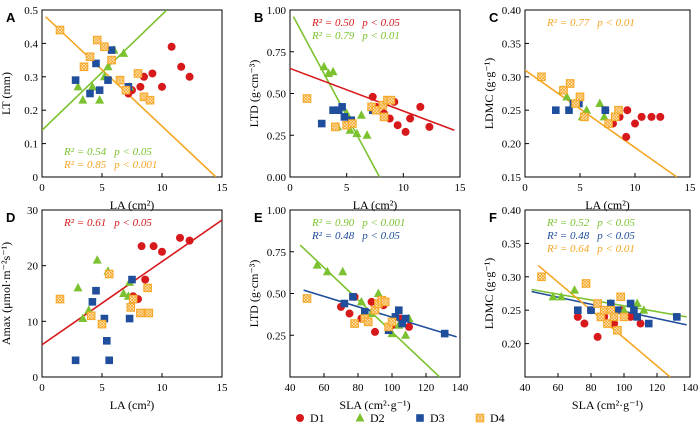 The image size is (700, 430). What do you see at coordinates (254, 94) in the screenshot?
I see `y-axis-label: LTD (g·cm⁻³)` at bounding box center [254, 94].